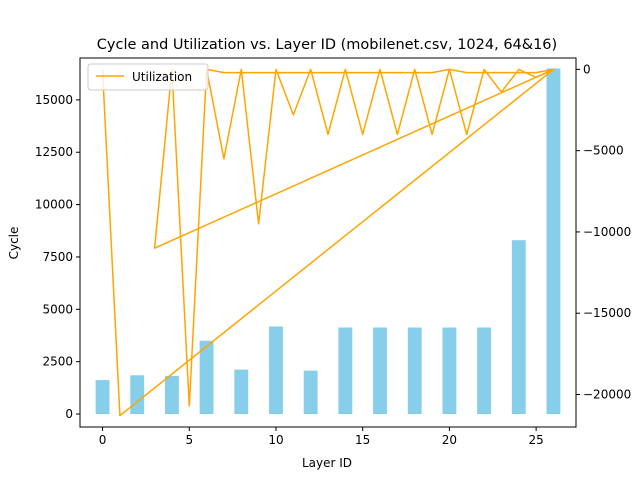  What do you see at coordinates (54, 152) in the screenshot?
I see `y-tick-label: 12500` at bounding box center [54, 152].